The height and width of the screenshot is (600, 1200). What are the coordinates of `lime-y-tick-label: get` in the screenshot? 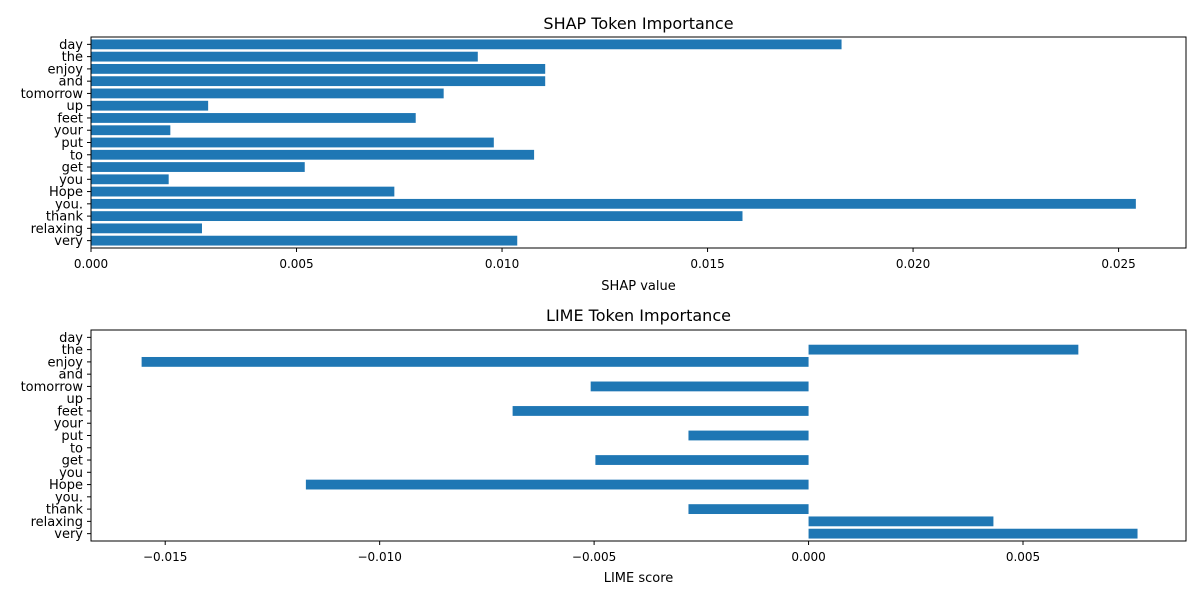 It's located at (72, 461).